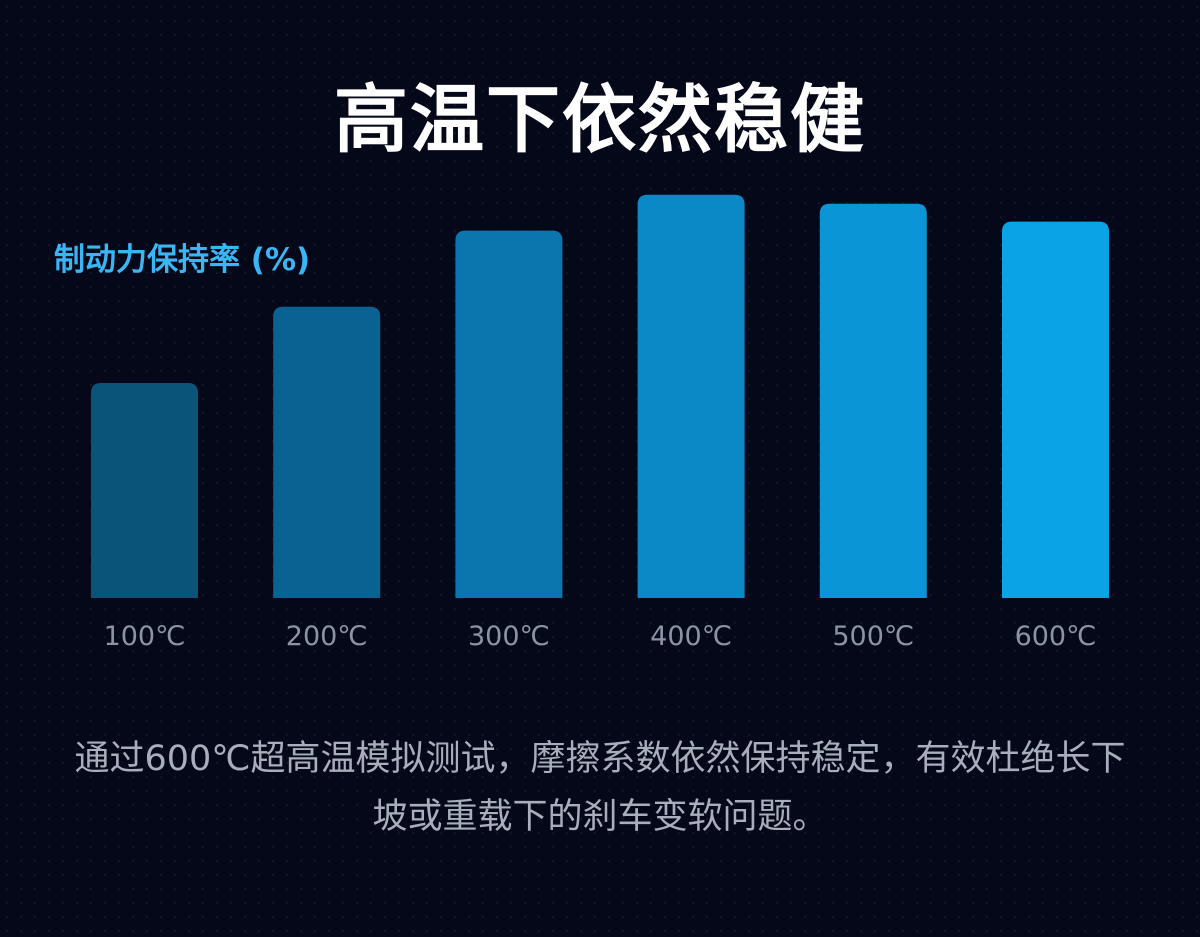 The height and width of the screenshot is (937, 1200). I want to click on x-tick-label: 600℃, so click(1056, 636).